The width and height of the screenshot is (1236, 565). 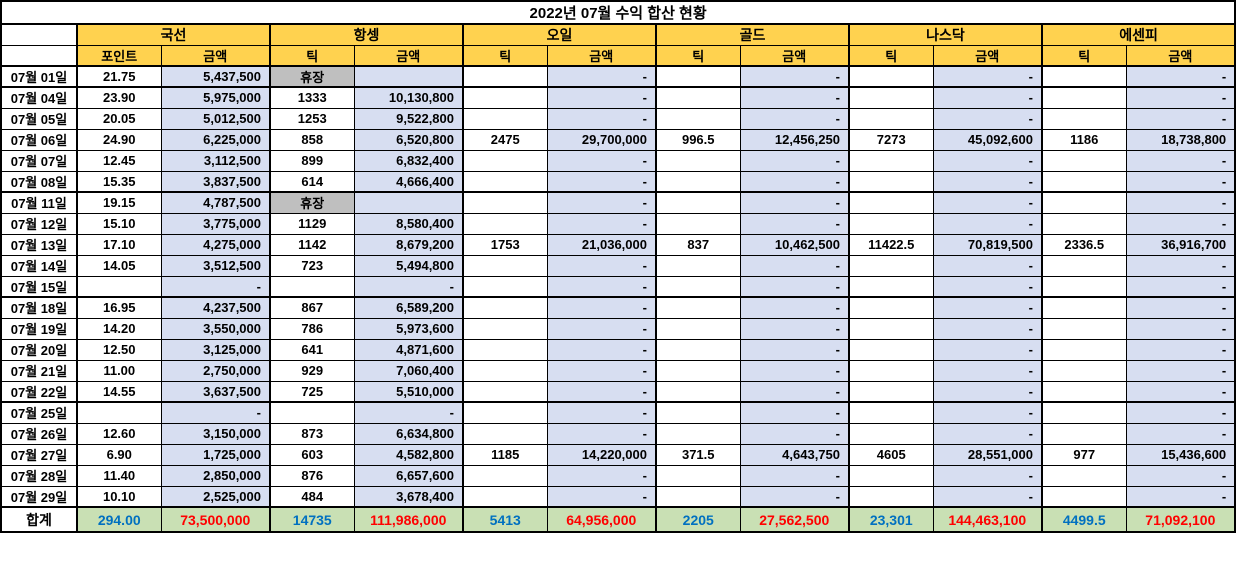 I want to click on amount-cell: 14,220,000, so click(x=601, y=454).